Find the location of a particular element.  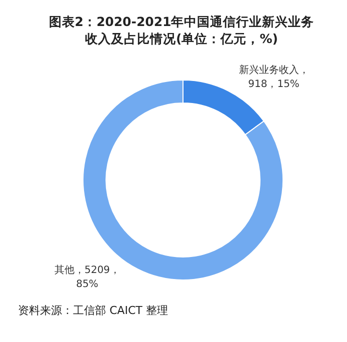

chart-title: 图表2：2020-2021年中国通信行业新兴业务收入及占比情况(单位：亿元，%) is located at coordinates (181, 30).